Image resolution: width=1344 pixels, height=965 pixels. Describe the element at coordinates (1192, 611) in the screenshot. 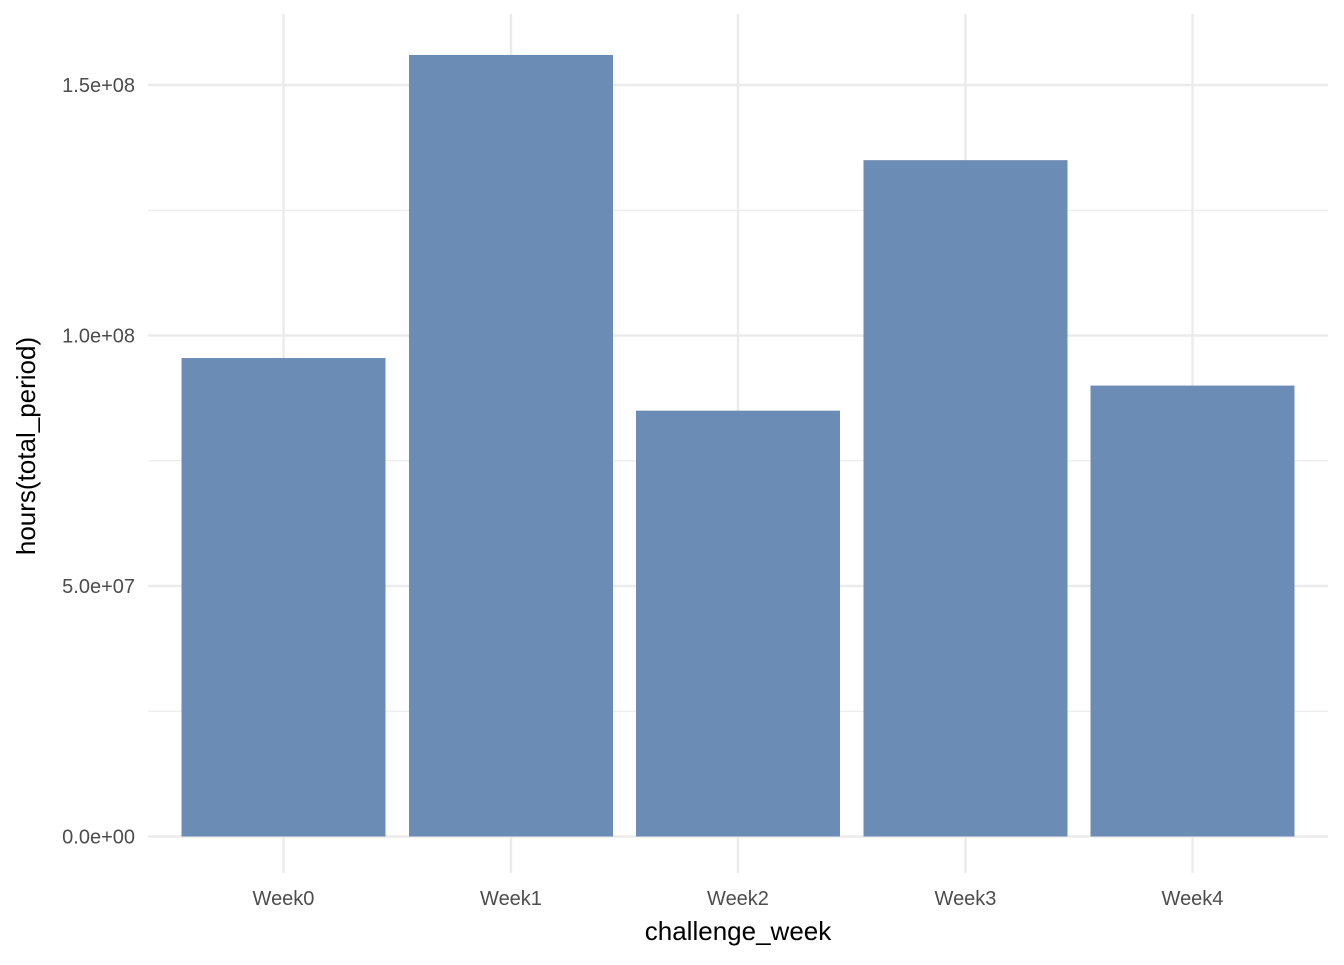

I see `bar-week4` at that location.